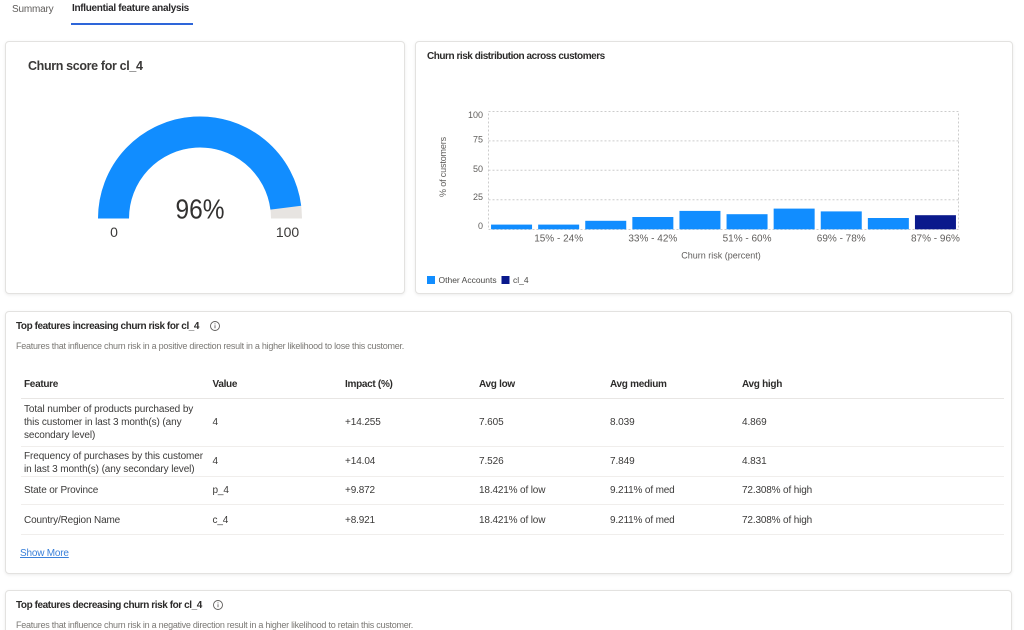 Image resolution: width=1024 pixels, height=630 pixels. I want to click on svg-text: cl_4, so click(521, 280).